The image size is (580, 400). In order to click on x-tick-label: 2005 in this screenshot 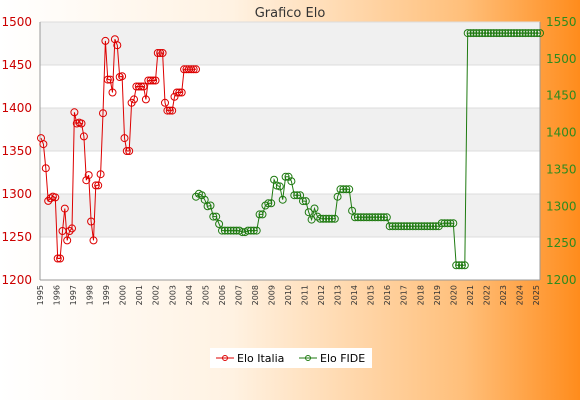, I will do `click(205, 295)`.